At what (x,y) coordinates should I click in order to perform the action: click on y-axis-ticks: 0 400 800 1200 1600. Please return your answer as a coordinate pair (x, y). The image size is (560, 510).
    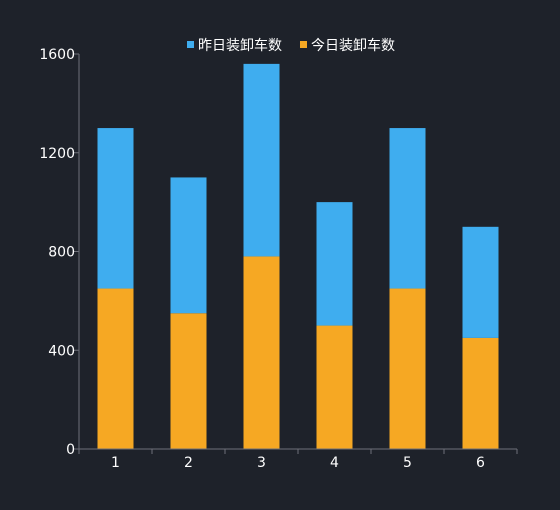
    Looking at the image, I should click on (59, 252).